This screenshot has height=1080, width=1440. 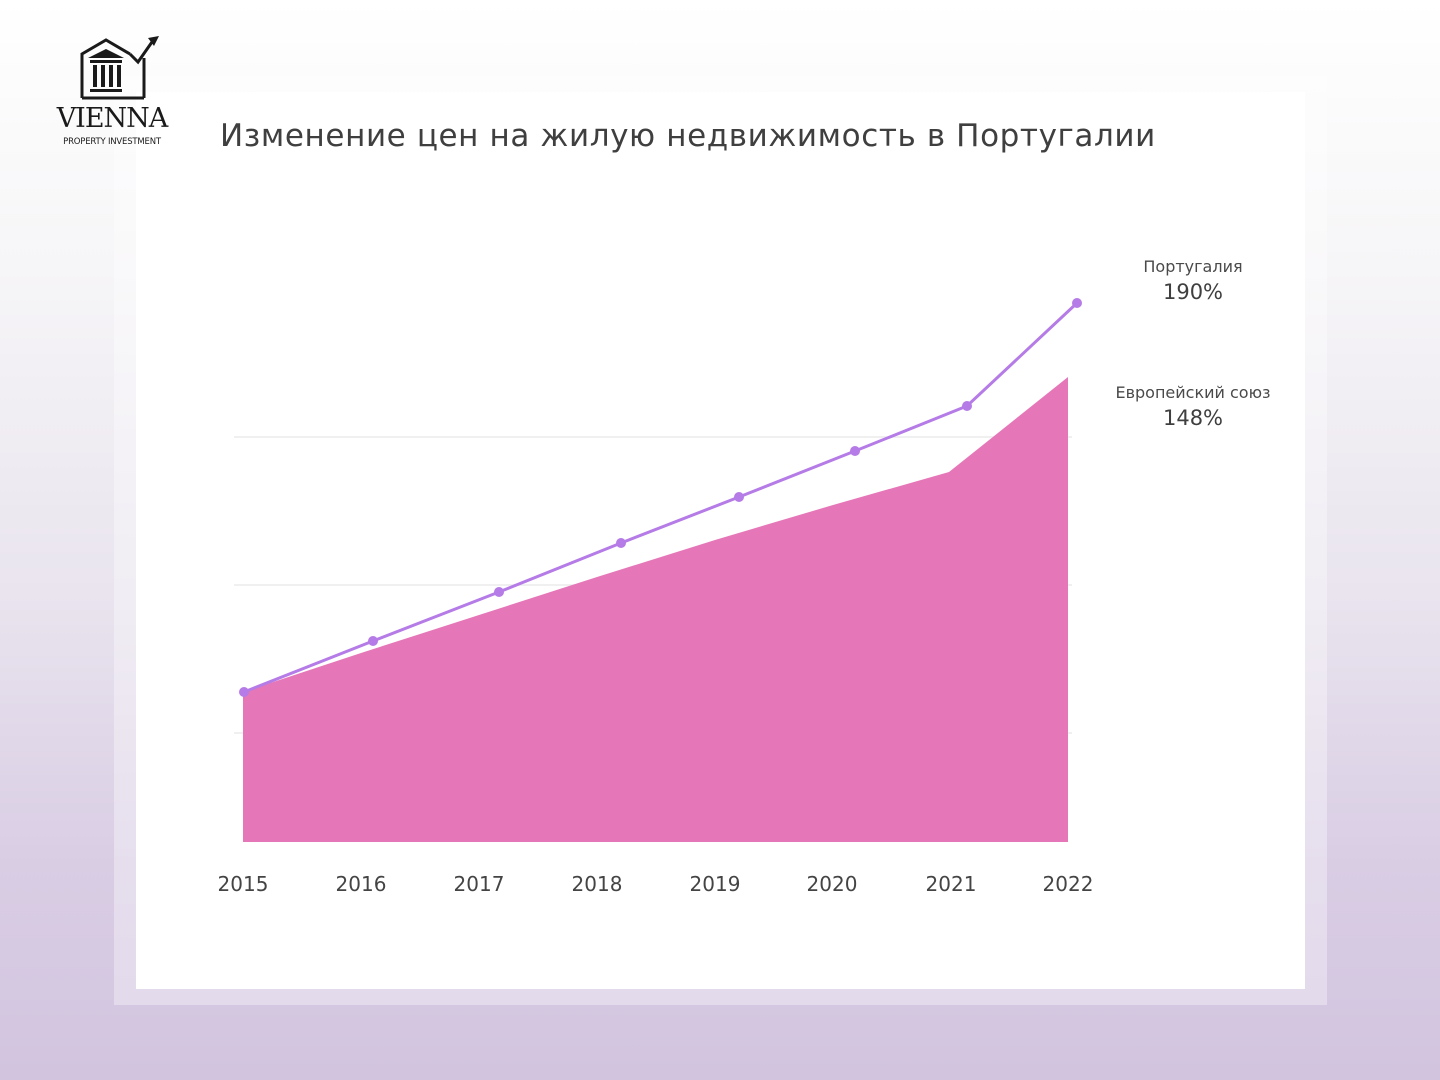 What do you see at coordinates (1068, 884) in the screenshot?
I see `x-tick-label: 2022` at bounding box center [1068, 884].